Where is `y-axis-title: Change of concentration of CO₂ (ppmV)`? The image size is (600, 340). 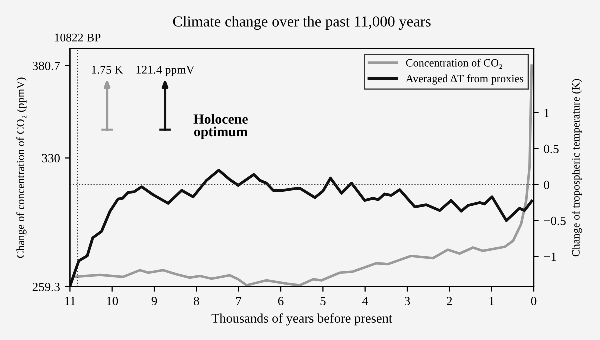
y-axis-title: Change of concentration of CO₂ (ppmV) is located at coordinates (21, 168).